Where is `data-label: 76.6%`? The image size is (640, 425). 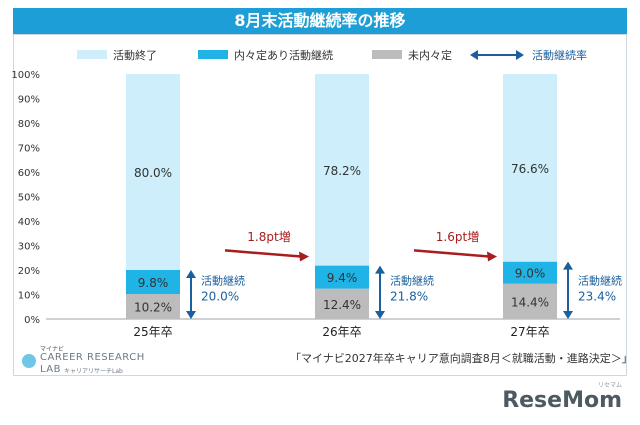 data-label: 76.6% is located at coordinates (530, 169).